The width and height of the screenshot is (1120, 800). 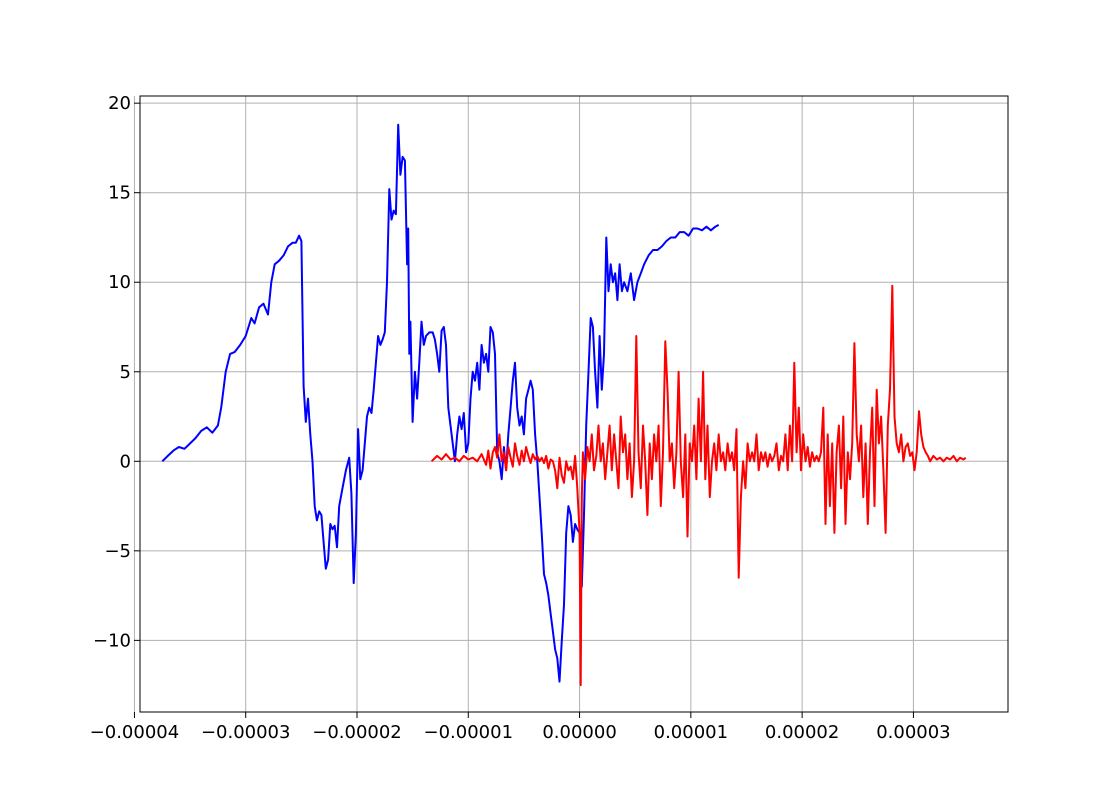 I want to click on x-tick-label: 0.00003, so click(x=913, y=732).